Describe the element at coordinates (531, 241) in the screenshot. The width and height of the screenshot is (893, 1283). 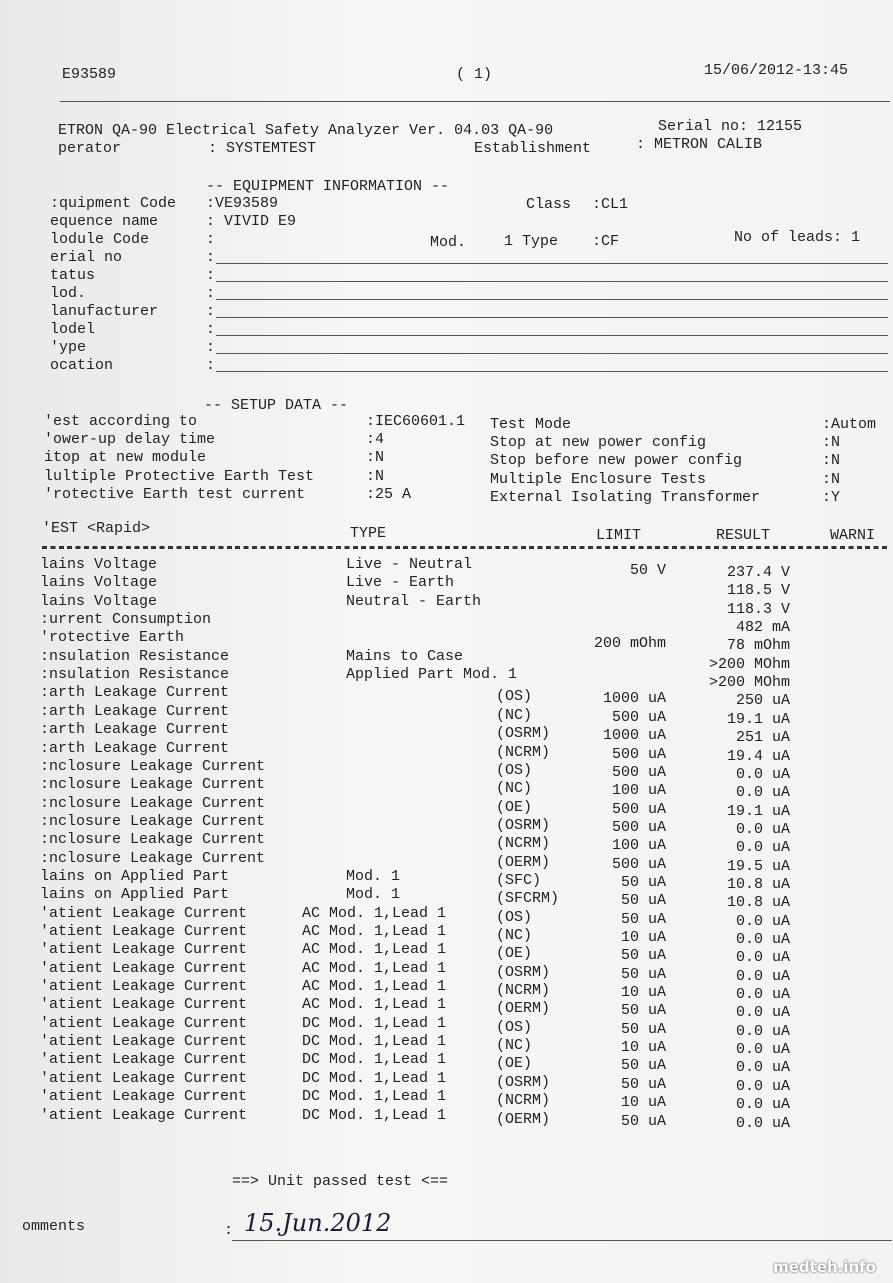
I see `type-label: 1 Type` at that location.